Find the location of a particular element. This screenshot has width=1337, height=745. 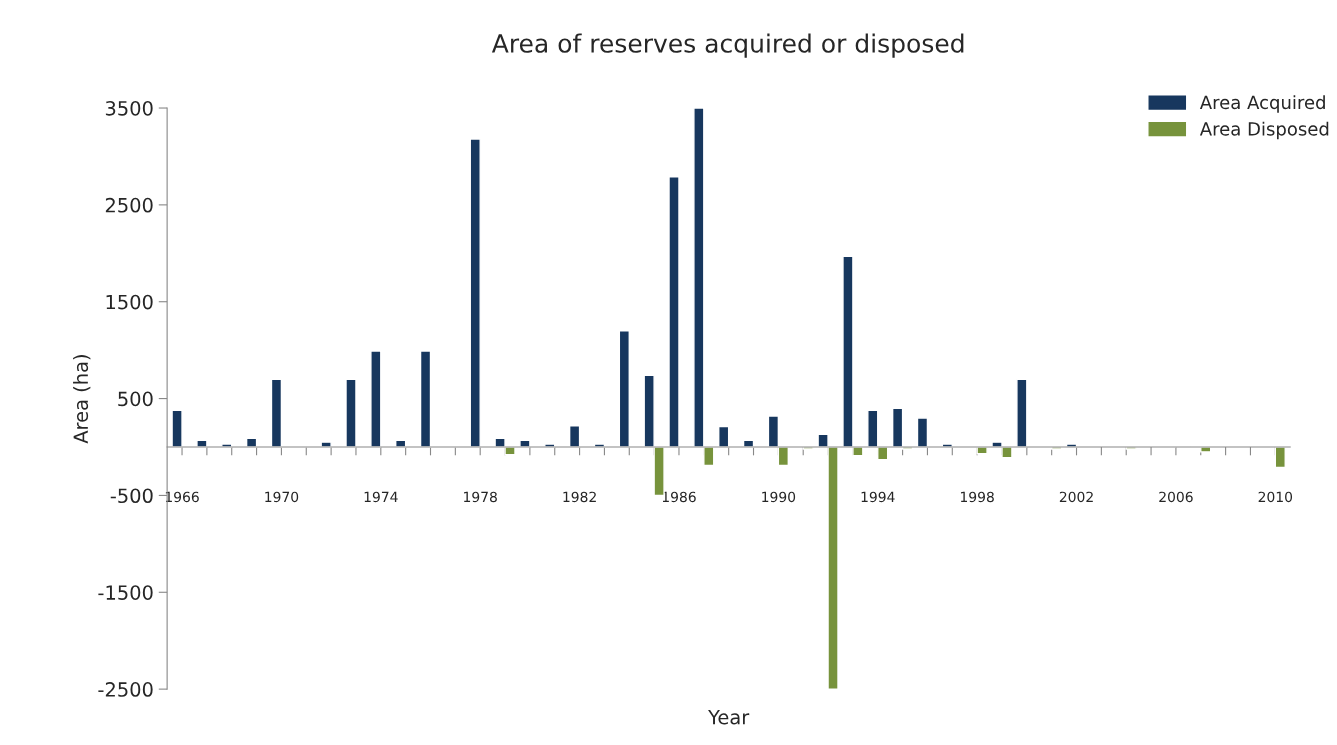

x-tick-label: 1994 is located at coordinates (878, 497).